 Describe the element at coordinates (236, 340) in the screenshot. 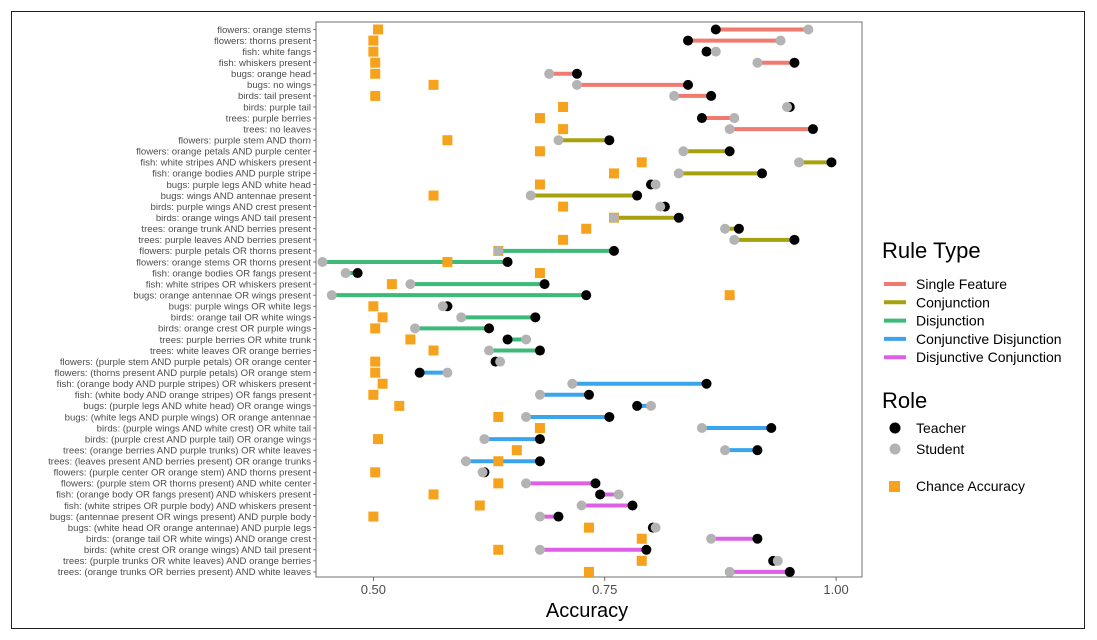

I see `y-tick-label: trees: purple berries OR white trunk` at that location.